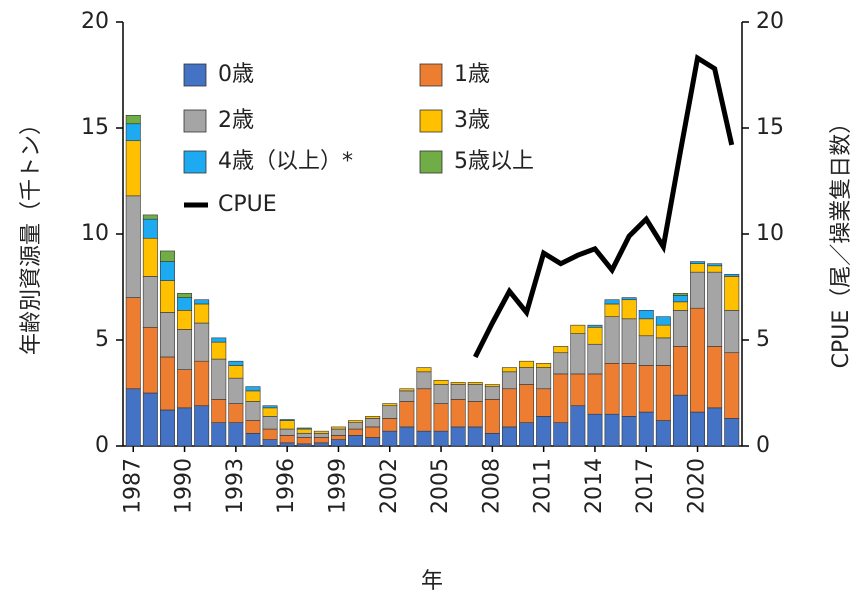 This screenshot has height=600, width=862. I want to click on x-tick-label: 1993, so click(235, 486).